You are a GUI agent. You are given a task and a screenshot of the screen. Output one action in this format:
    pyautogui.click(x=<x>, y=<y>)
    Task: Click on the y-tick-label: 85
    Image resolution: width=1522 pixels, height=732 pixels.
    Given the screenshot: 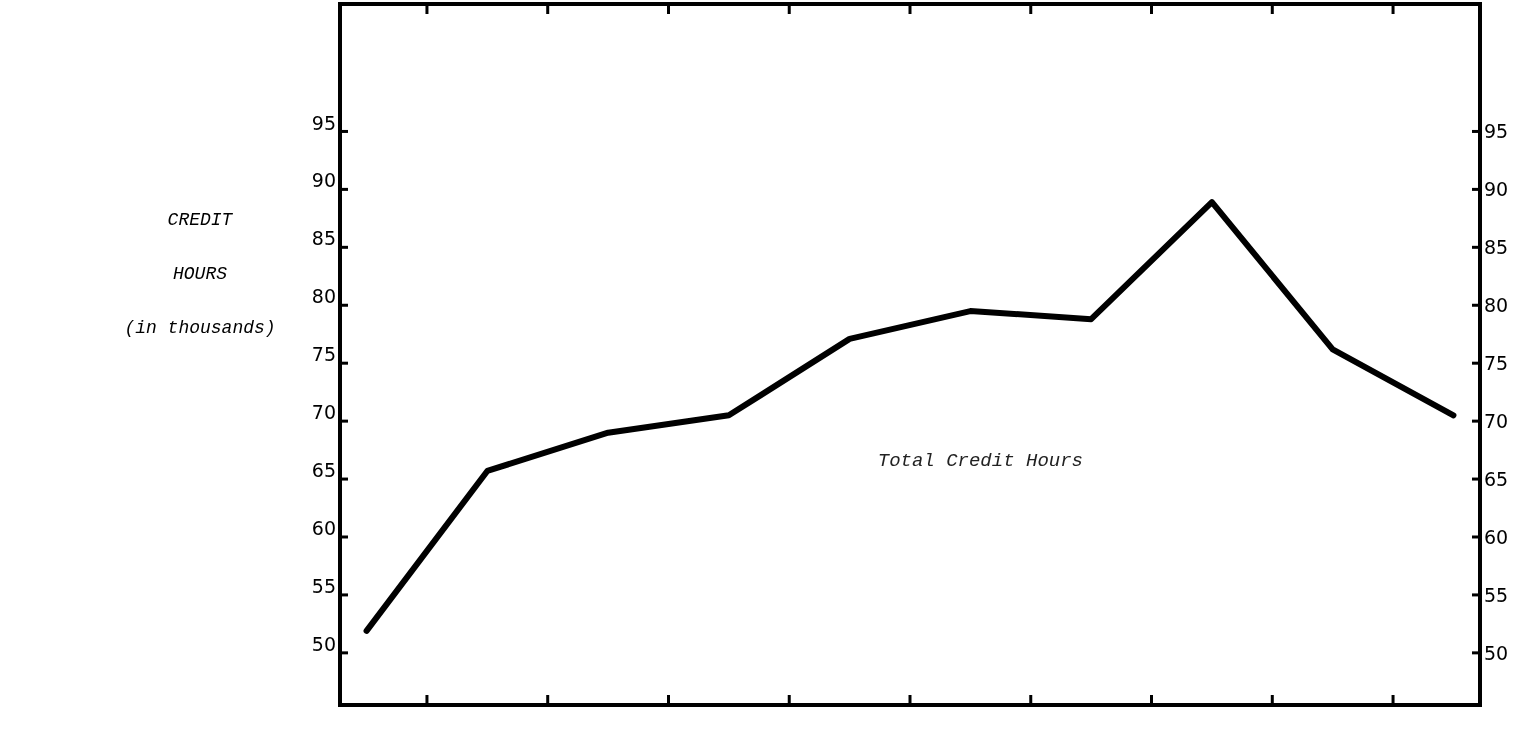 What is the action you would take?
    pyautogui.click(x=323, y=238)
    